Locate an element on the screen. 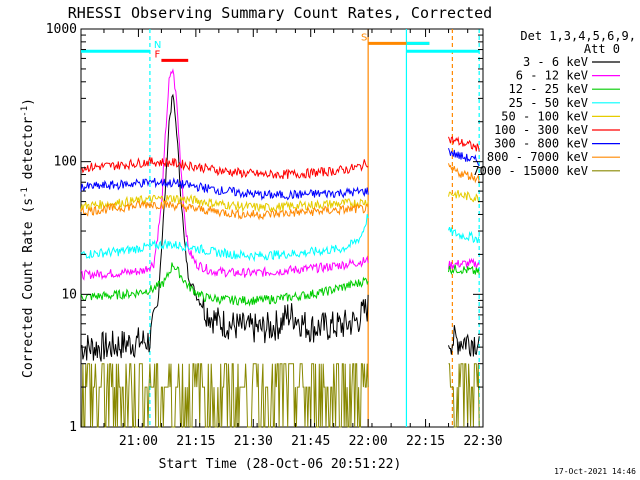 This screenshot has width=640, height=480. series-100-300-kev-late is located at coordinates (464, 144).